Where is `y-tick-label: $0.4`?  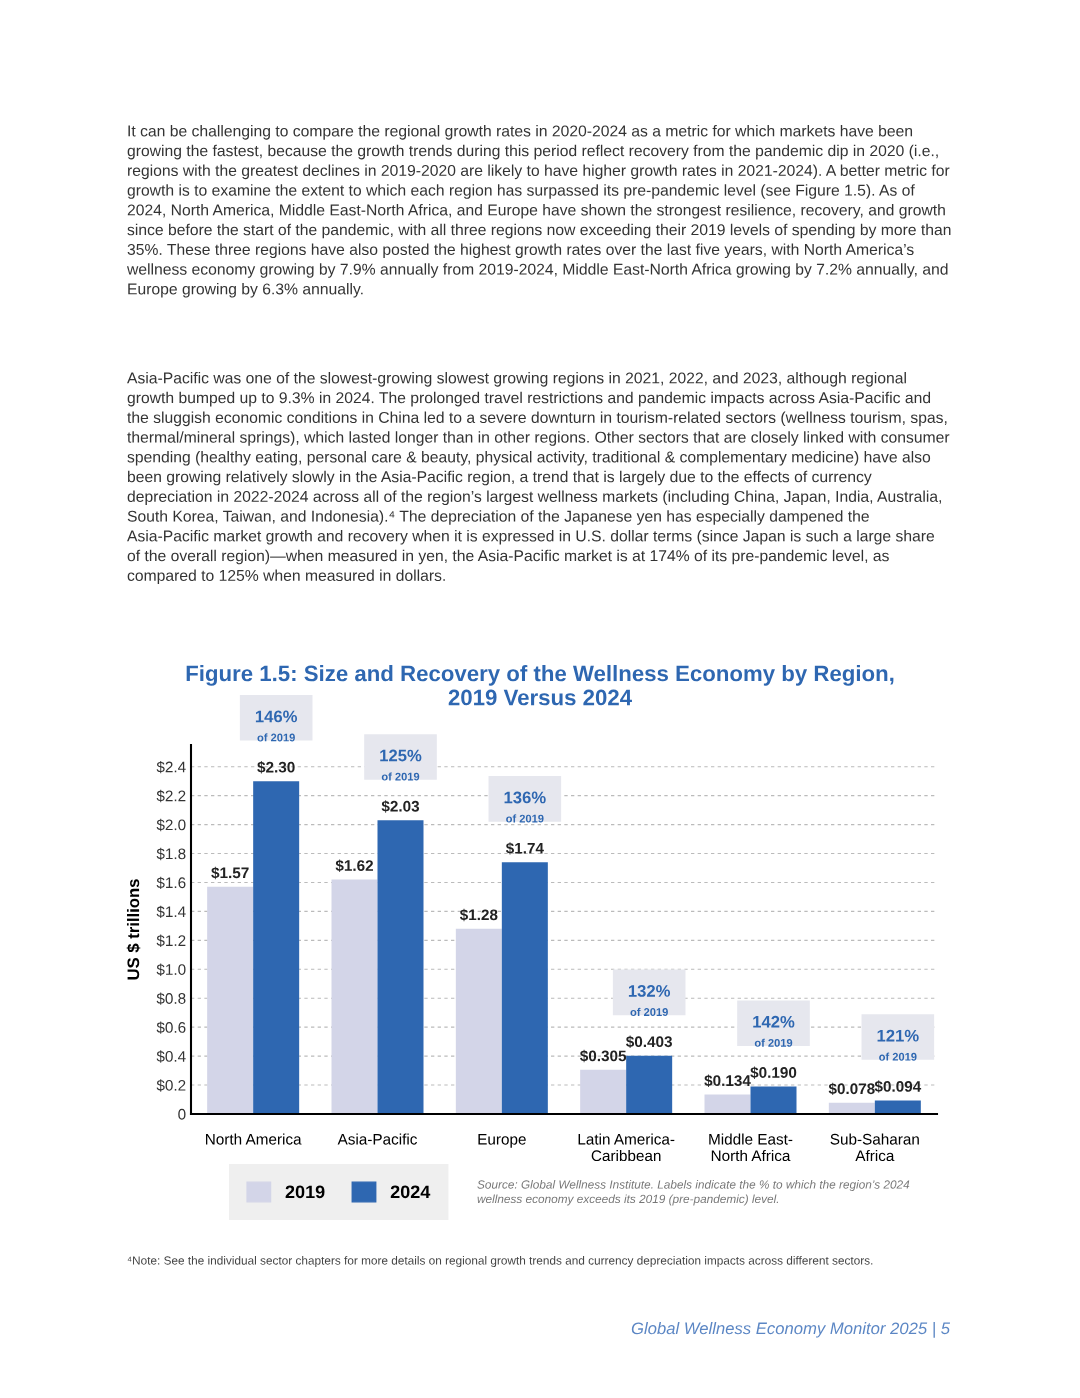 y-tick-label: $0.4 is located at coordinates (171, 1056).